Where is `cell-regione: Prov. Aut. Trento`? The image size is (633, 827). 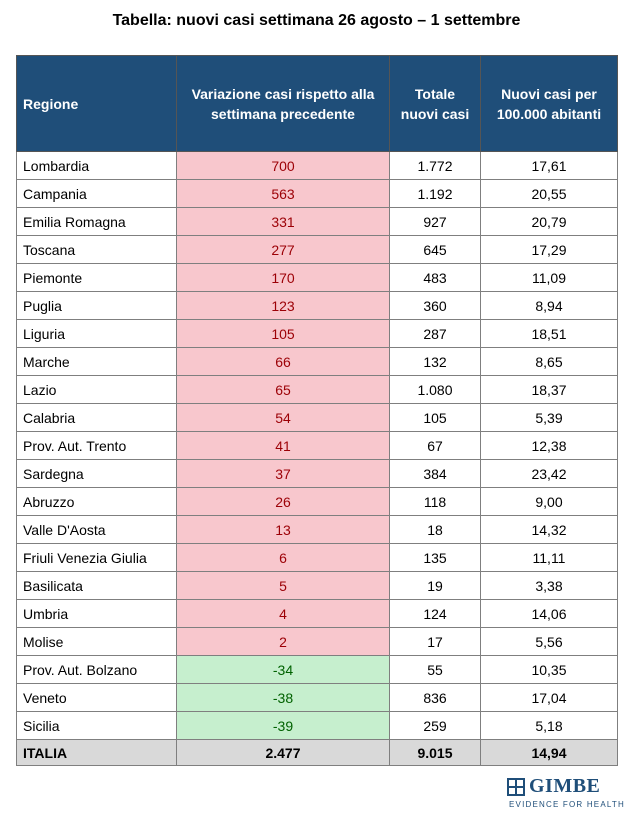 cell-regione: Prov. Aut. Trento is located at coordinates (96, 445).